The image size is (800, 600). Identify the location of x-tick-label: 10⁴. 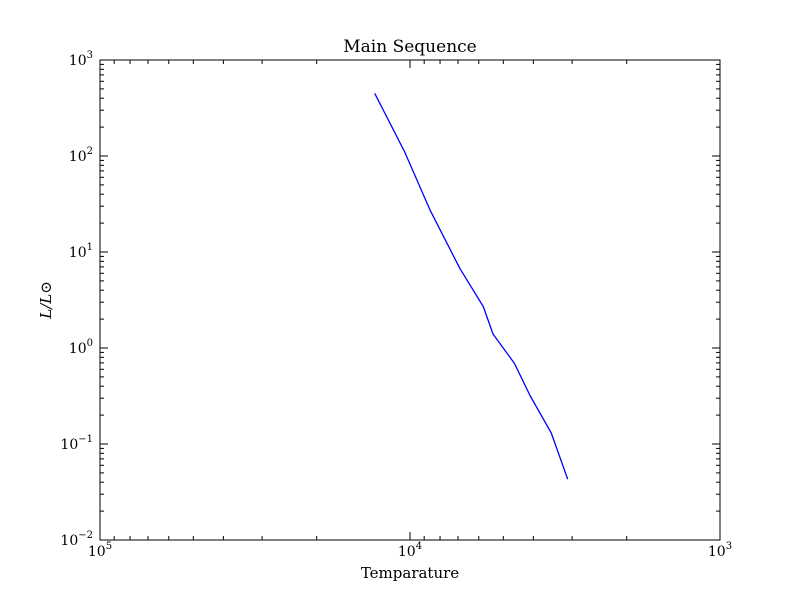
(410, 550).